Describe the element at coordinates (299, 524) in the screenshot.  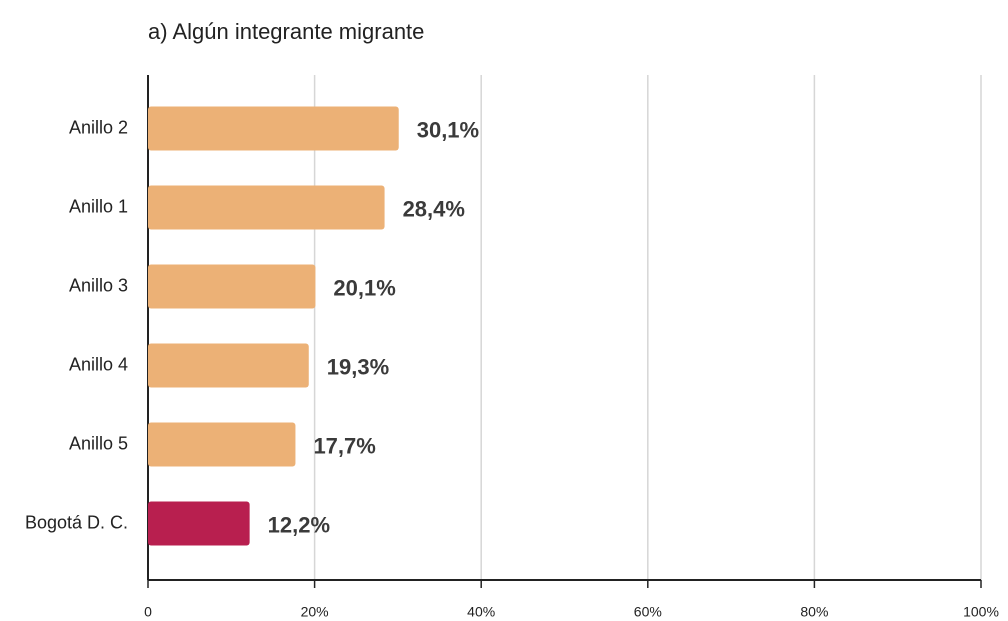
I see `value-label: 12,2%` at that location.